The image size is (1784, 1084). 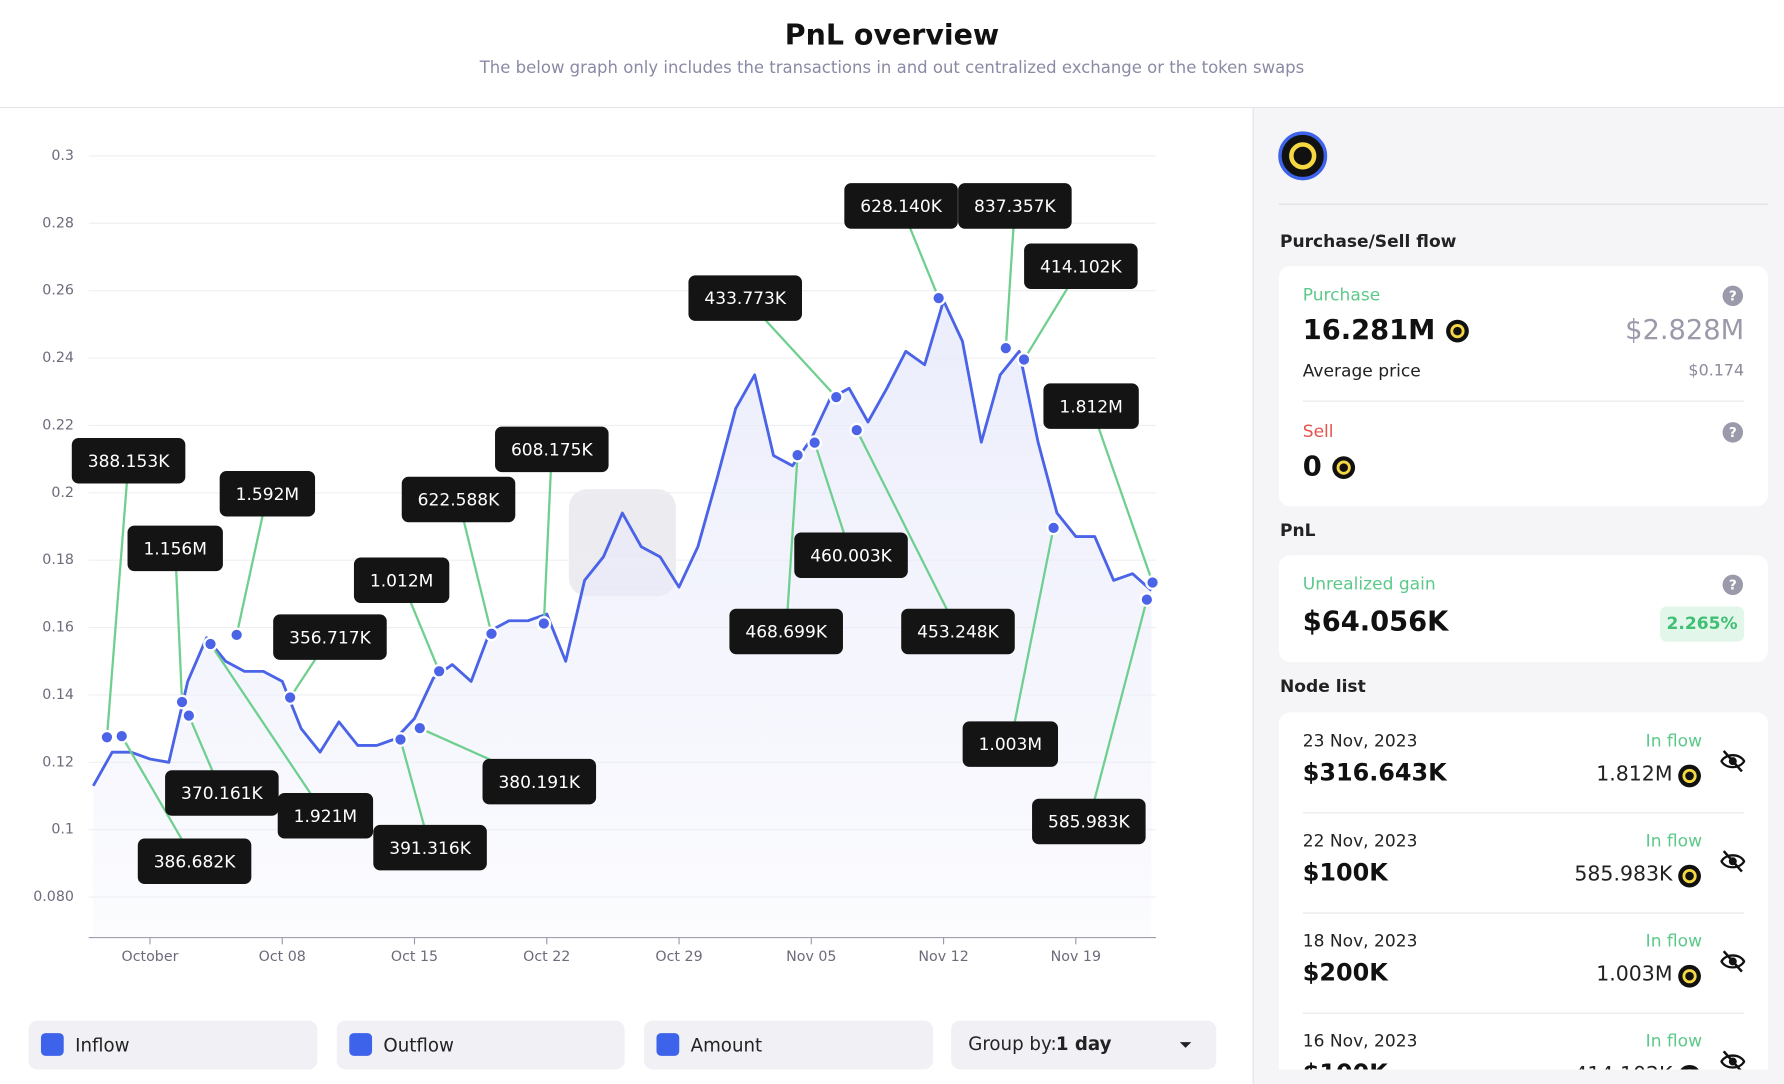 I want to click on token-logo, so click(x=1303, y=156).